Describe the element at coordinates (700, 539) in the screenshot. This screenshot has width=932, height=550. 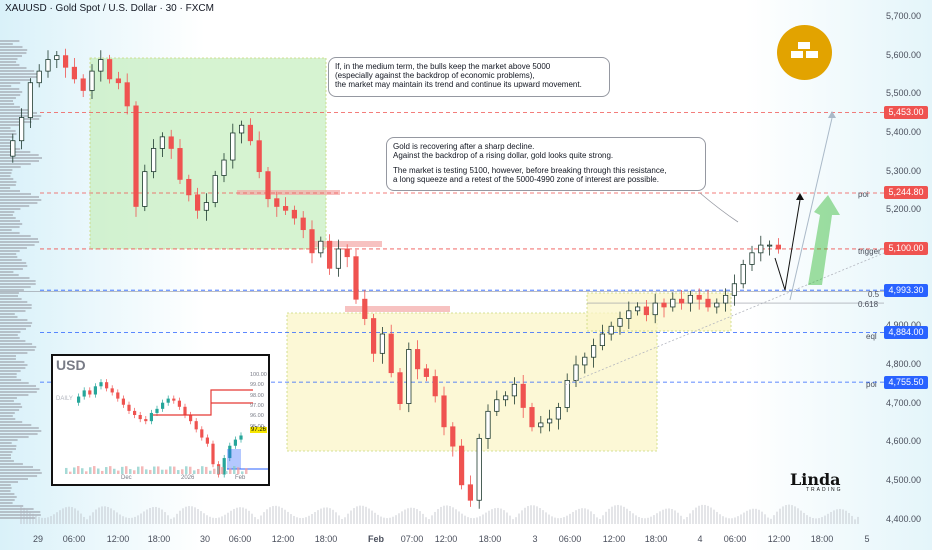
I see `time-tick-label: 4` at that location.